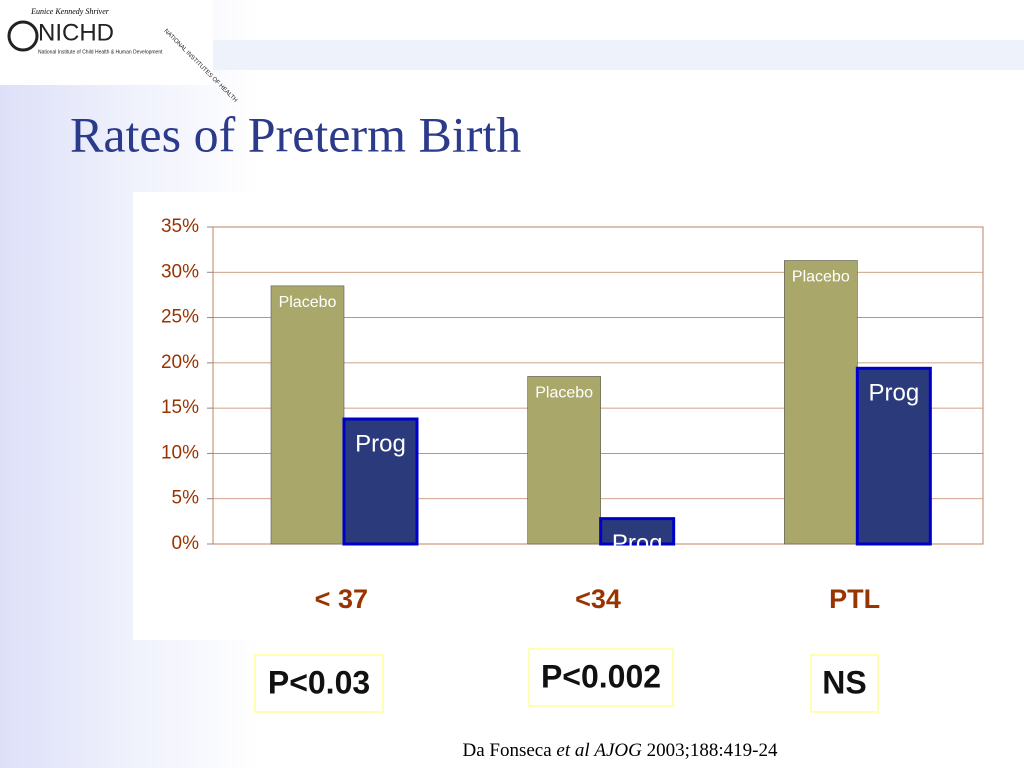 This screenshot has width=1024, height=768. Describe the element at coordinates (295, 134) in the screenshot. I see `slide-title: Rates of Preterm Birth` at that location.